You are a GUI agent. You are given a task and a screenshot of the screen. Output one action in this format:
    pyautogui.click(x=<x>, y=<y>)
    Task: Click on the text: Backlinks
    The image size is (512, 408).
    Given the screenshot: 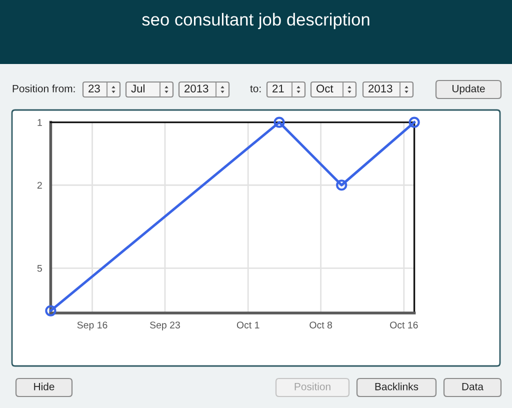 What is the action you would take?
    pyautogui.click(x=396, y=386)
    